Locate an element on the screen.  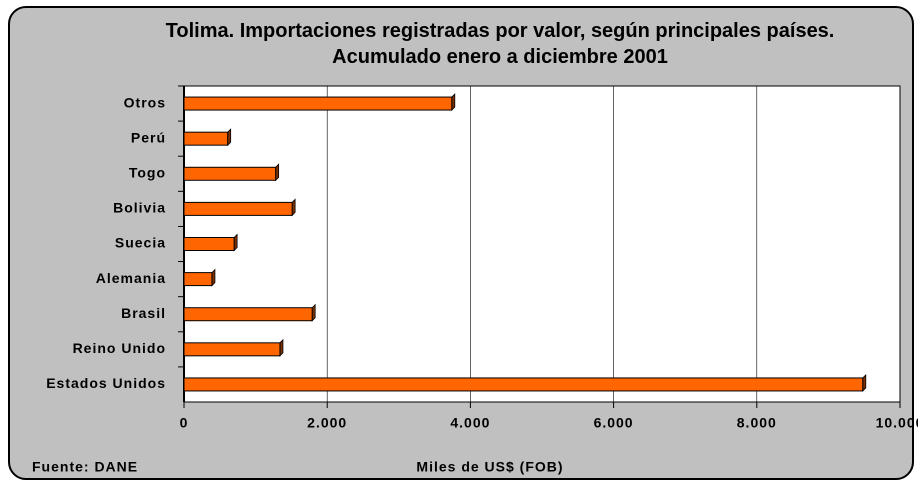
y-tick-label: Otros is located at coordinates (145, 102).